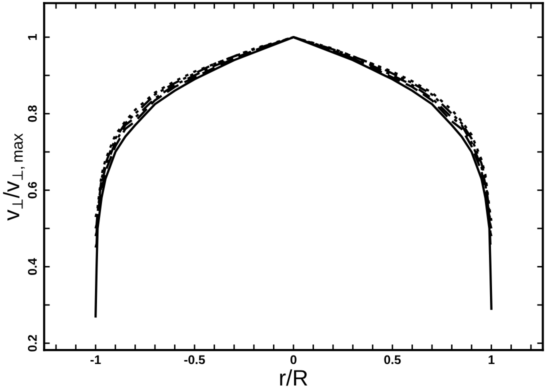 This screenshot has width=545, height=389. What do you see at coordinates (32, 190) in the screenshot?
I see `y-tick-label: 0.6` at bounding box center [32, 190].